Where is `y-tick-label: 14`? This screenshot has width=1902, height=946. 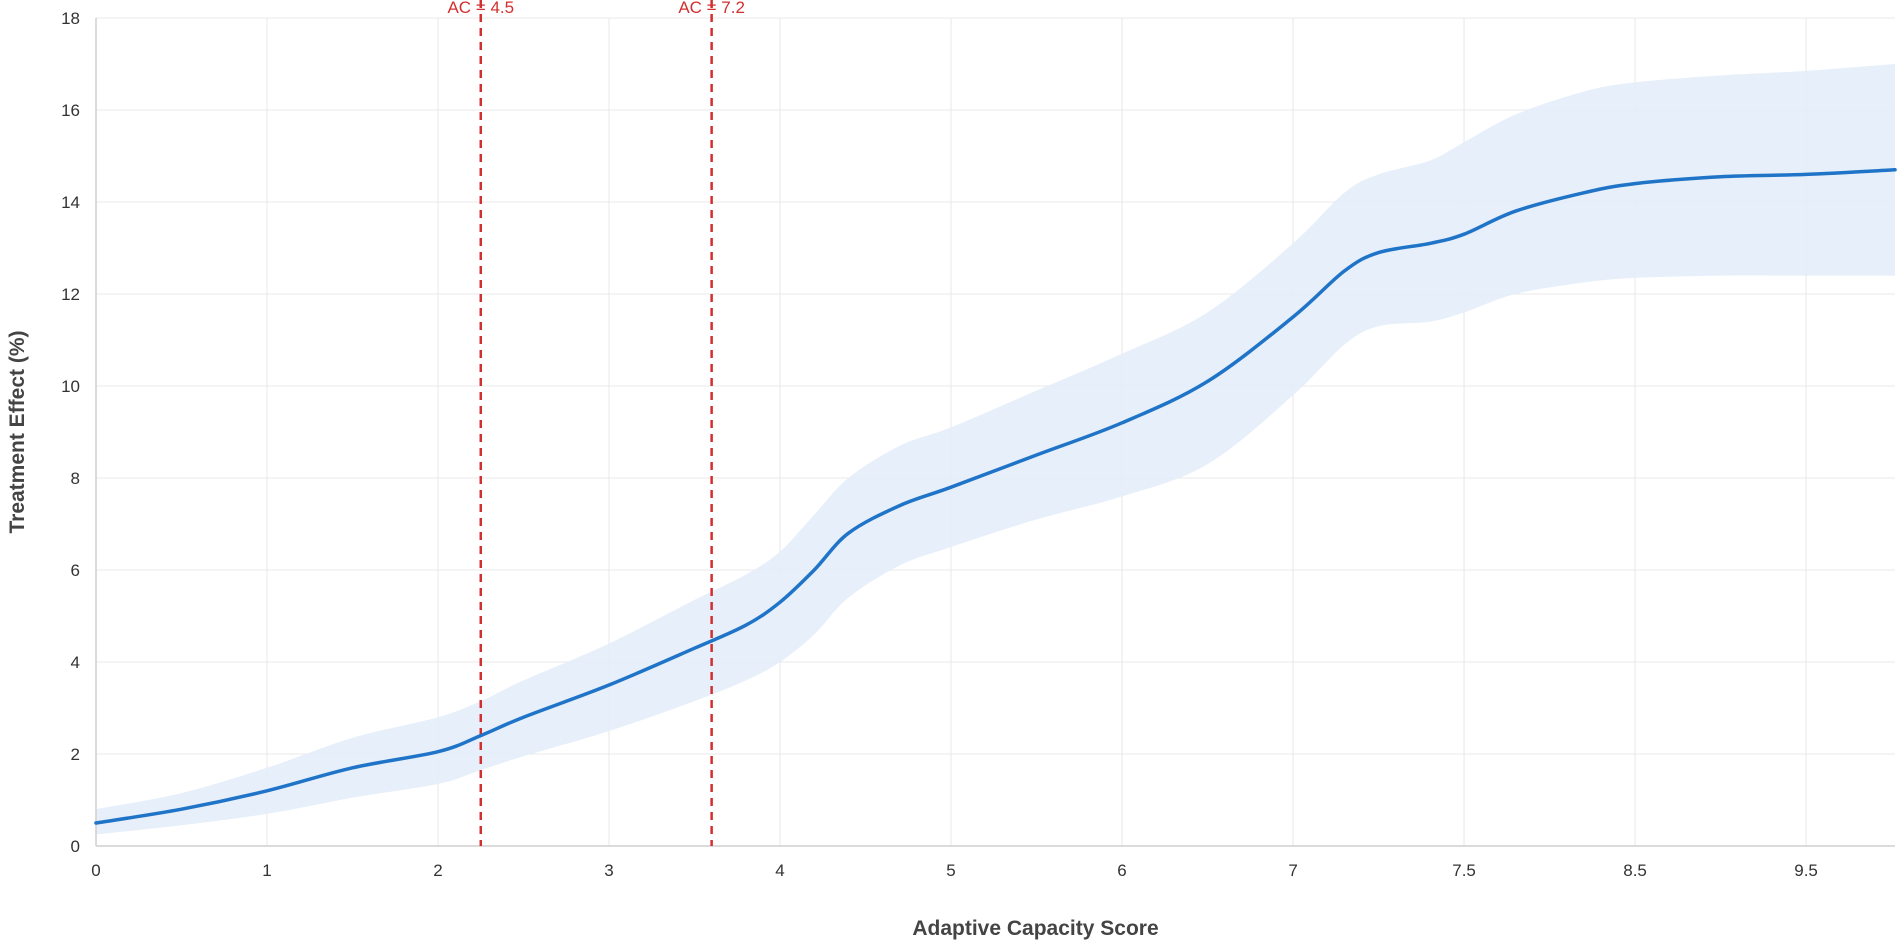
y-tick-label: 14 is located at coordinates (70, 202).